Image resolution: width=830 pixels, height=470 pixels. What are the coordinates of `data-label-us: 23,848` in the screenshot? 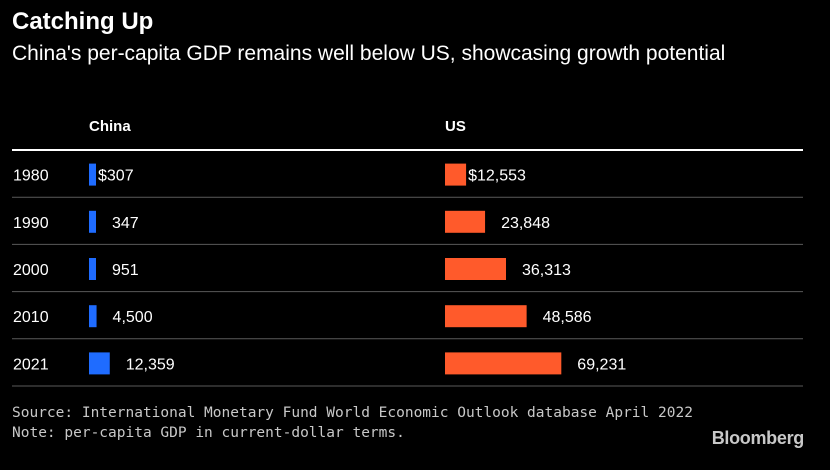 It's located at (525, 223).